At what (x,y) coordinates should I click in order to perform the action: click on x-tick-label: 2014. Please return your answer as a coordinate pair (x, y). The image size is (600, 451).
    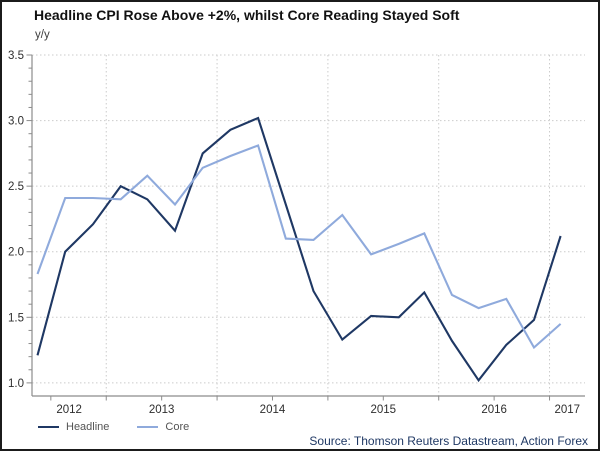
    Looking at the image, I should click on (273, 410).